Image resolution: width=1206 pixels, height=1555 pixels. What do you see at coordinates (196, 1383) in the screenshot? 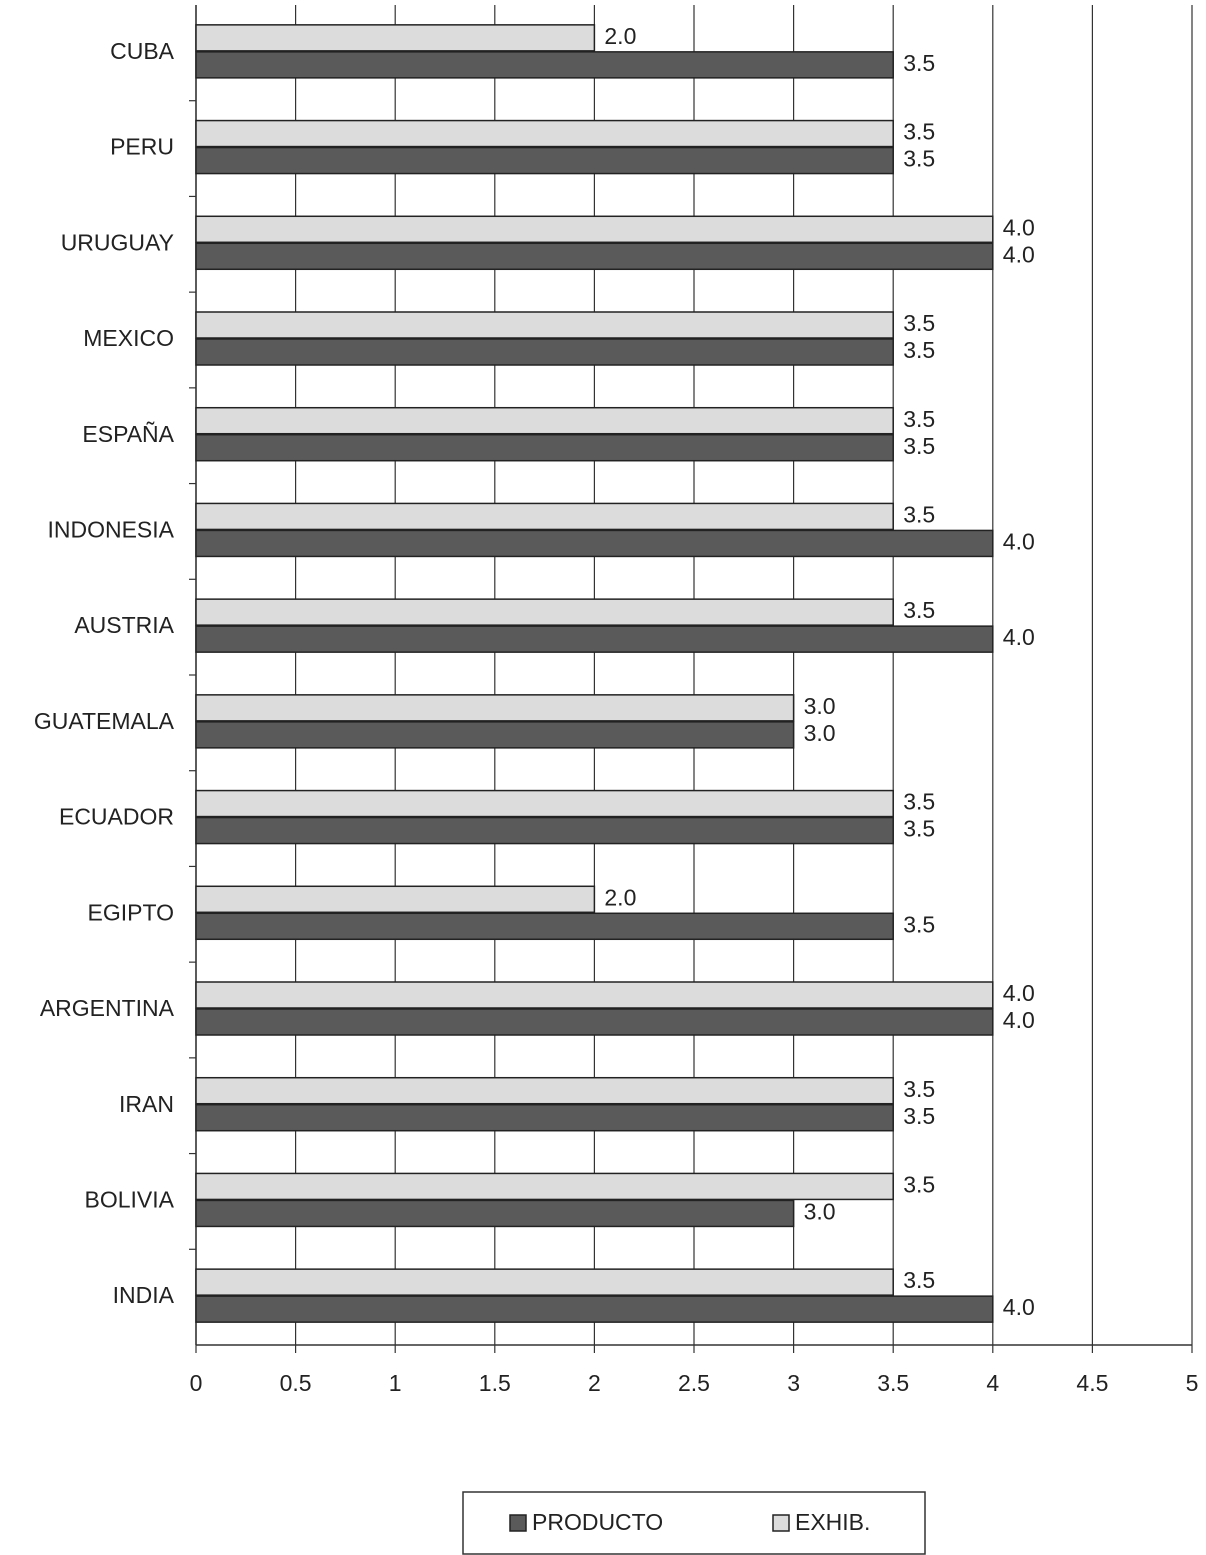
I see `x-tick-label: 0` at bounding box center [196, 1383].